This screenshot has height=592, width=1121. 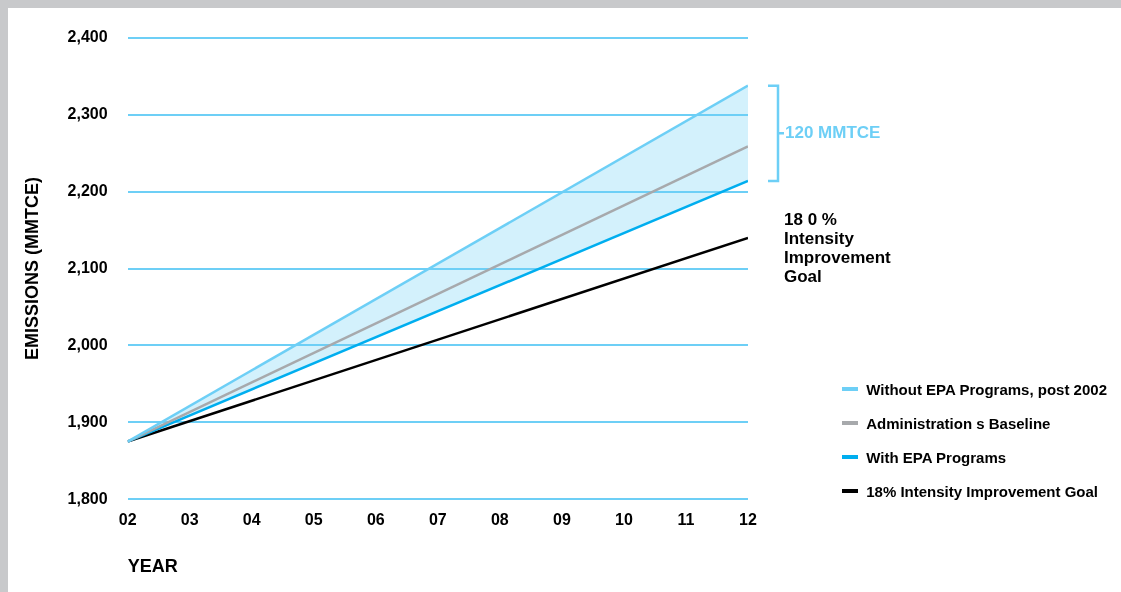 What do you see at coordinates (624, 520) in the screenshot?
I see `x-tick-label: 10` at bounding box center [624, 520].